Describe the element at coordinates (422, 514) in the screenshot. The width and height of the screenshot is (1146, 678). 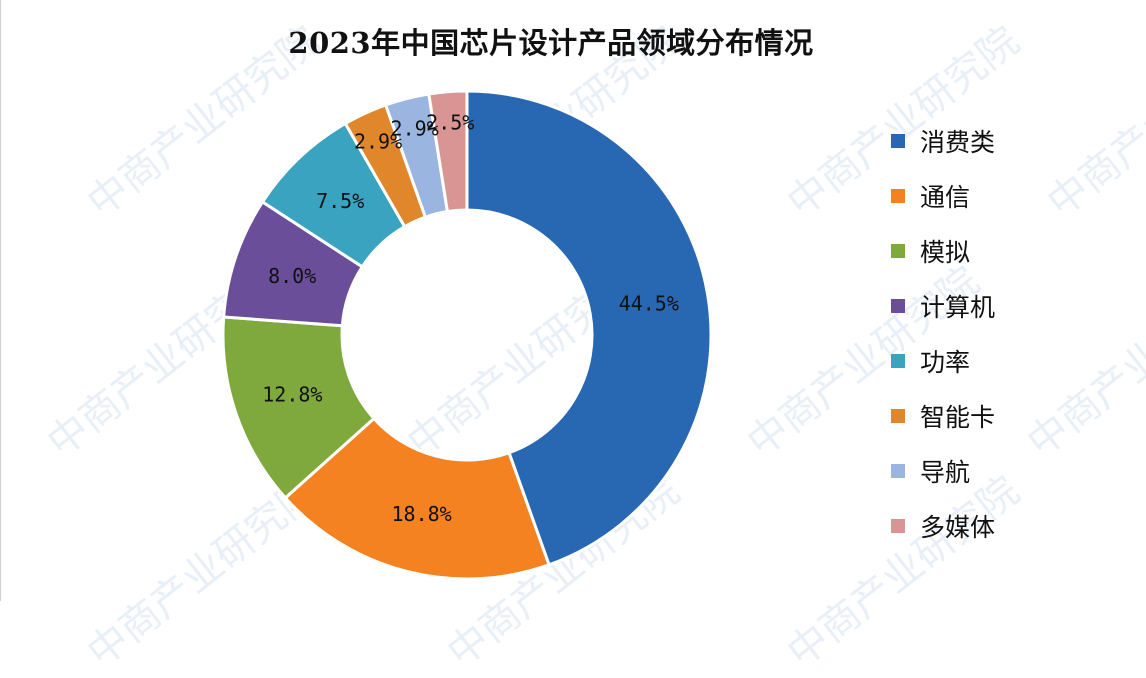
I see `slice-label-2: 18.8%` at that location.